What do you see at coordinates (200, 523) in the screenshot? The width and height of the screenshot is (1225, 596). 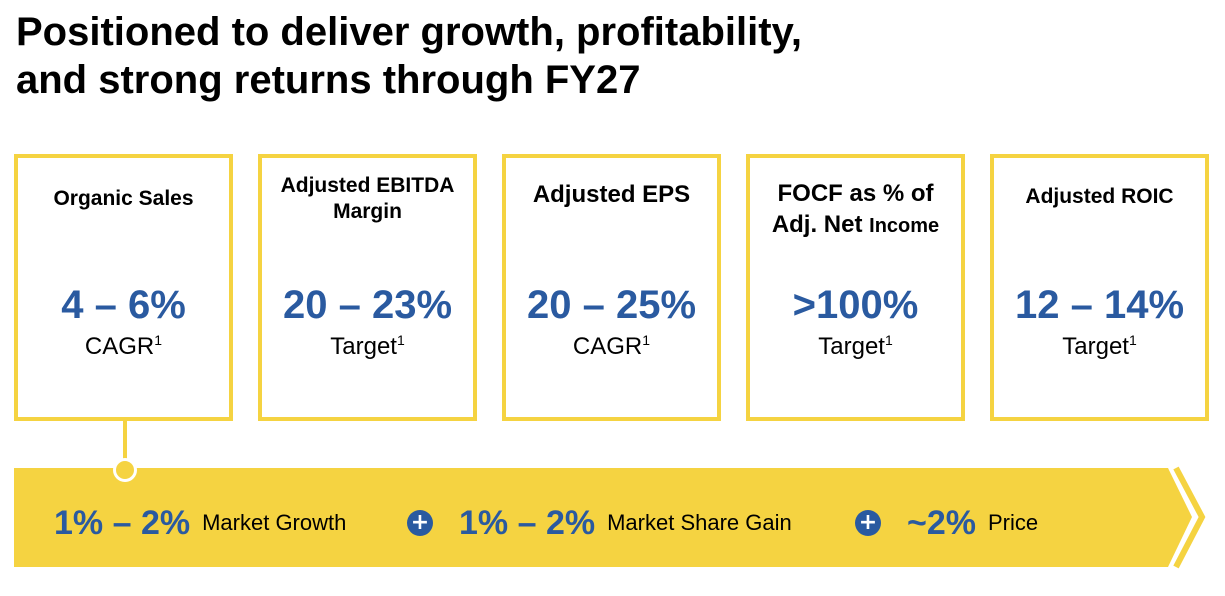 I see `driver-market-growth: 1% – 2% Market Growth` at bounding box center [200, 523].